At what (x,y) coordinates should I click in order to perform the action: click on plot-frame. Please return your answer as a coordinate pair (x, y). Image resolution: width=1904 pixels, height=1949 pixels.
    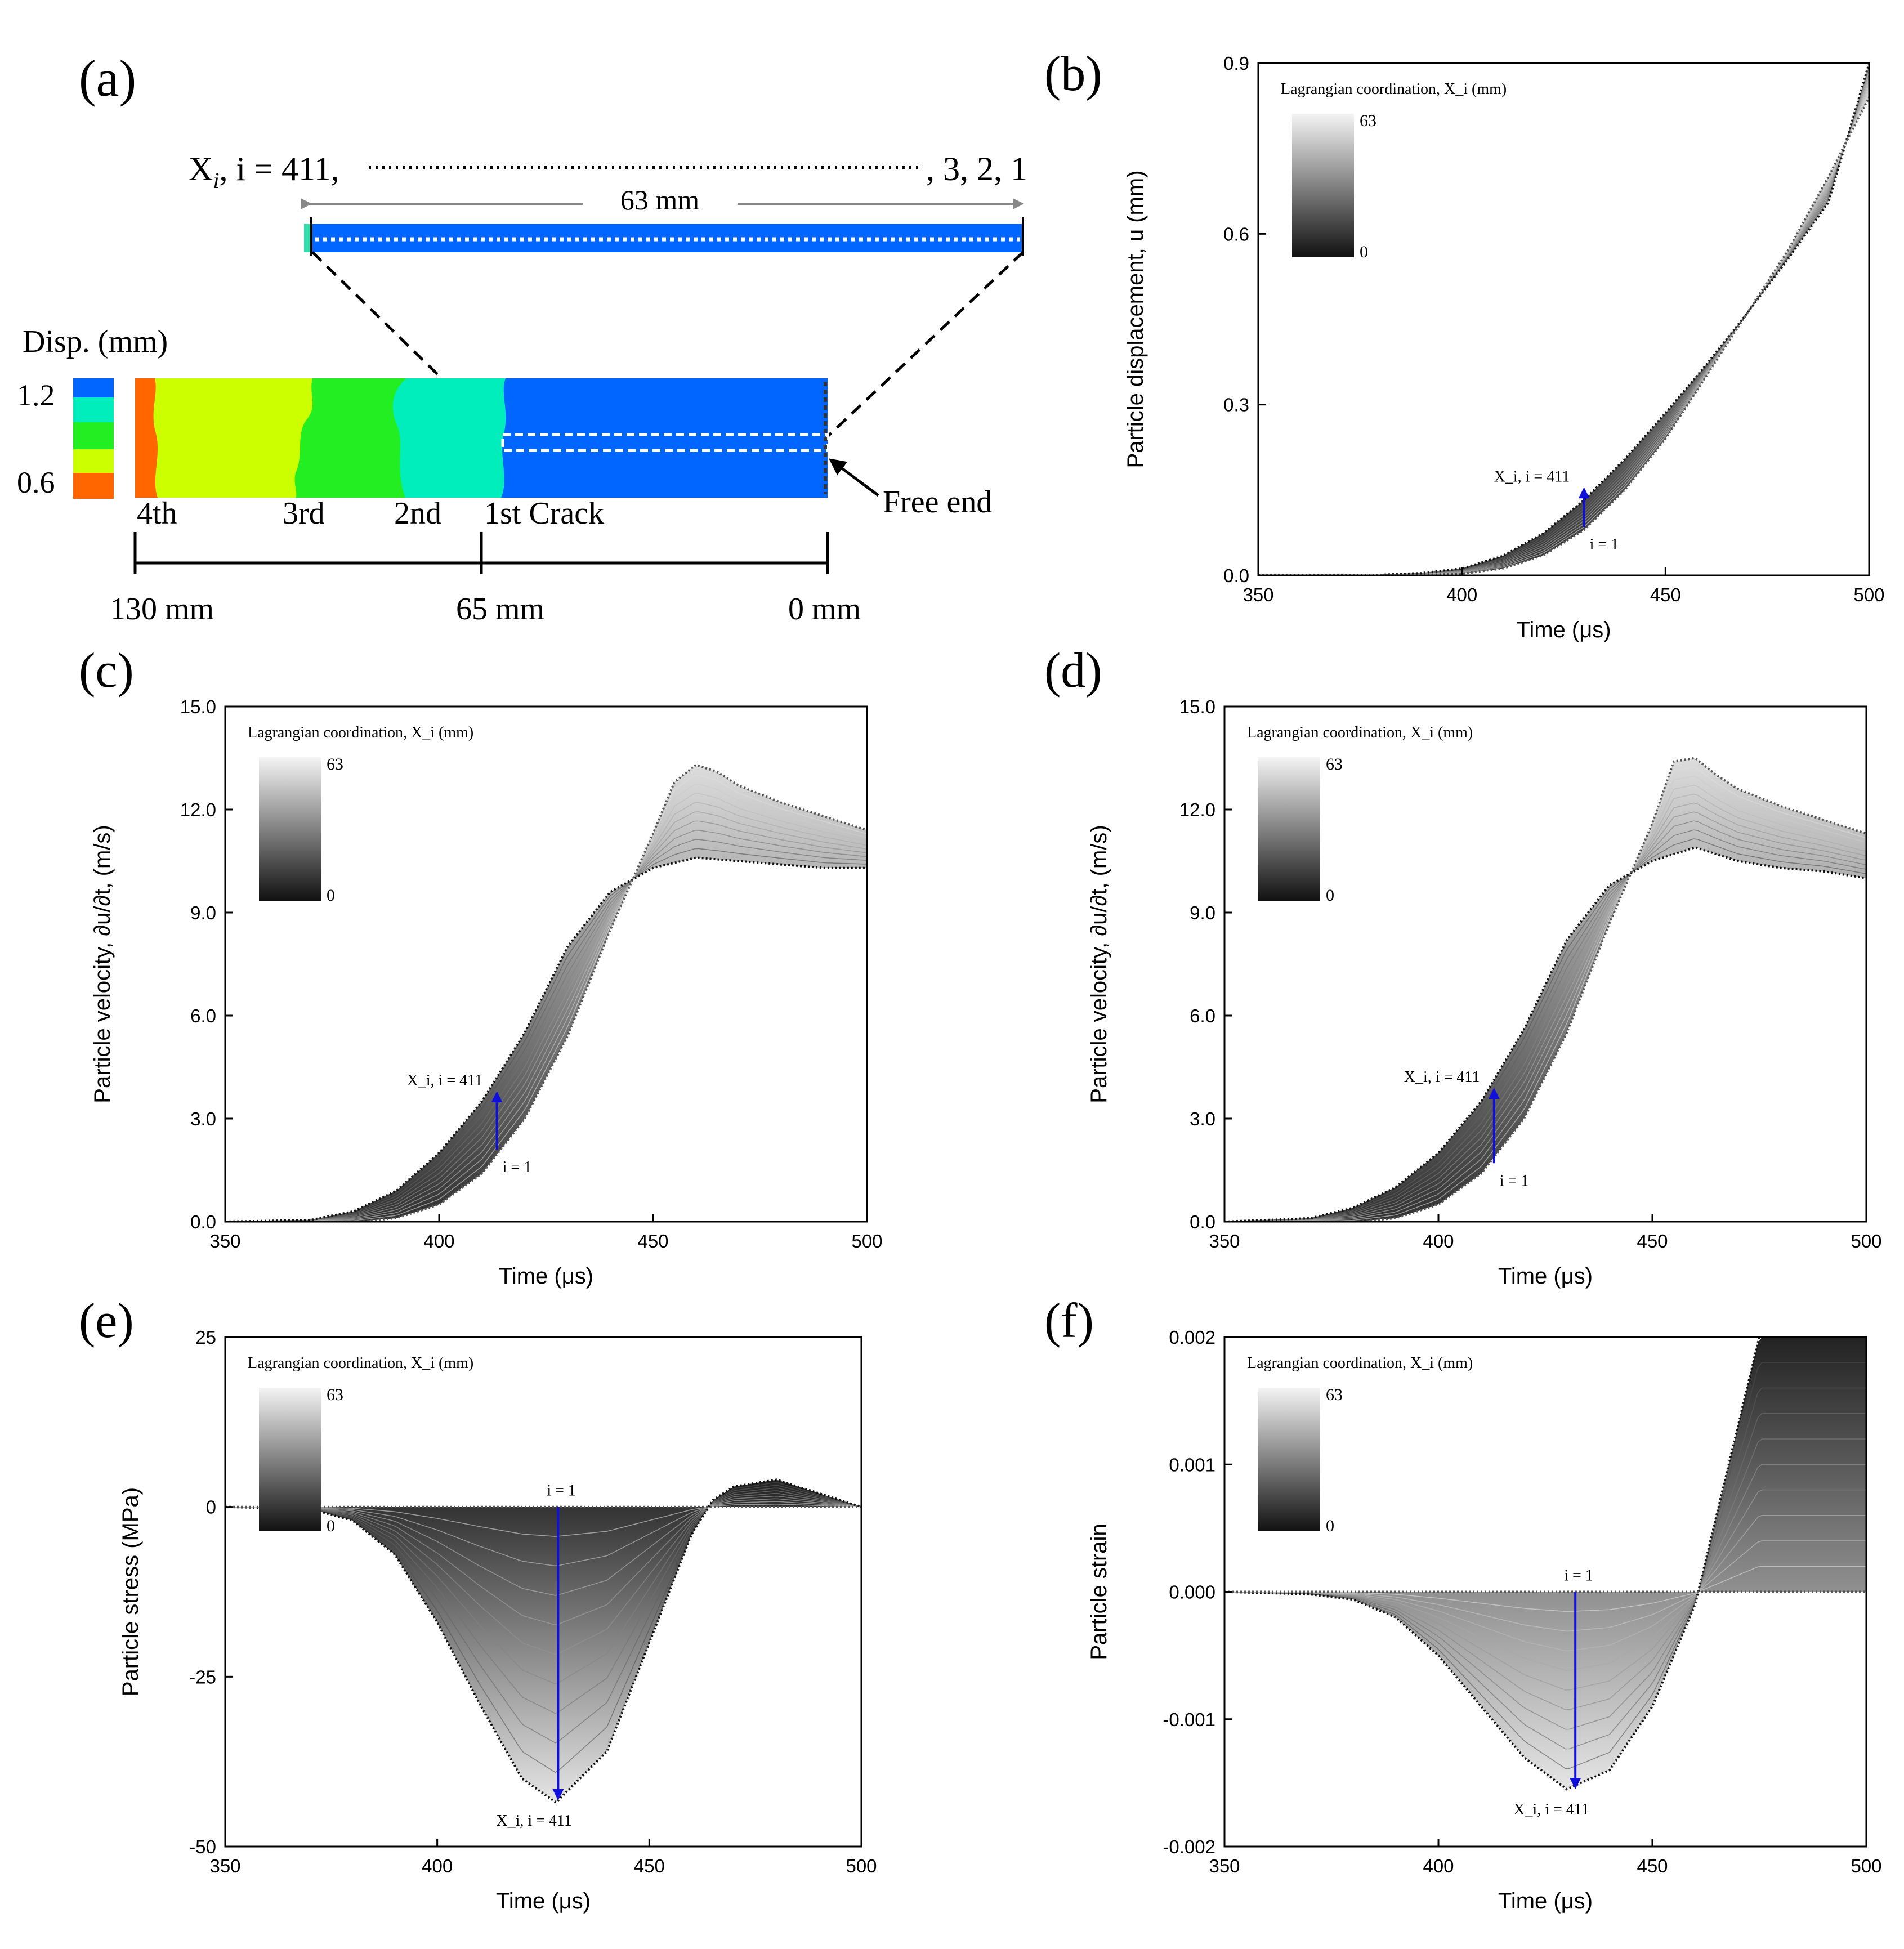
    Looking at the image, I should click on (543, 1592).